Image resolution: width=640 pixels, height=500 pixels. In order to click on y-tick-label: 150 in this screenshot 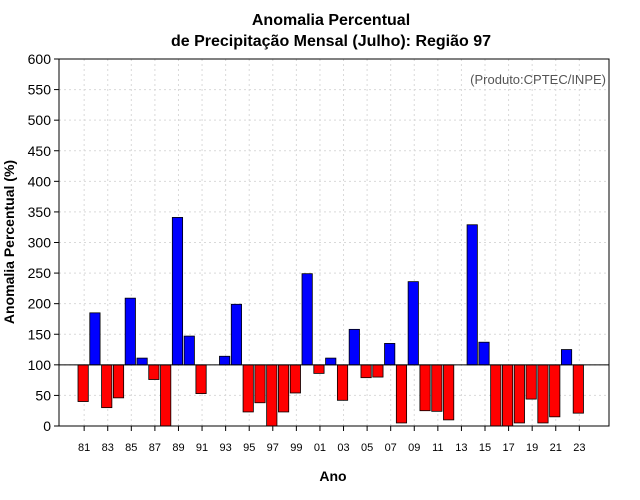, I will do `click(40, 334)`.